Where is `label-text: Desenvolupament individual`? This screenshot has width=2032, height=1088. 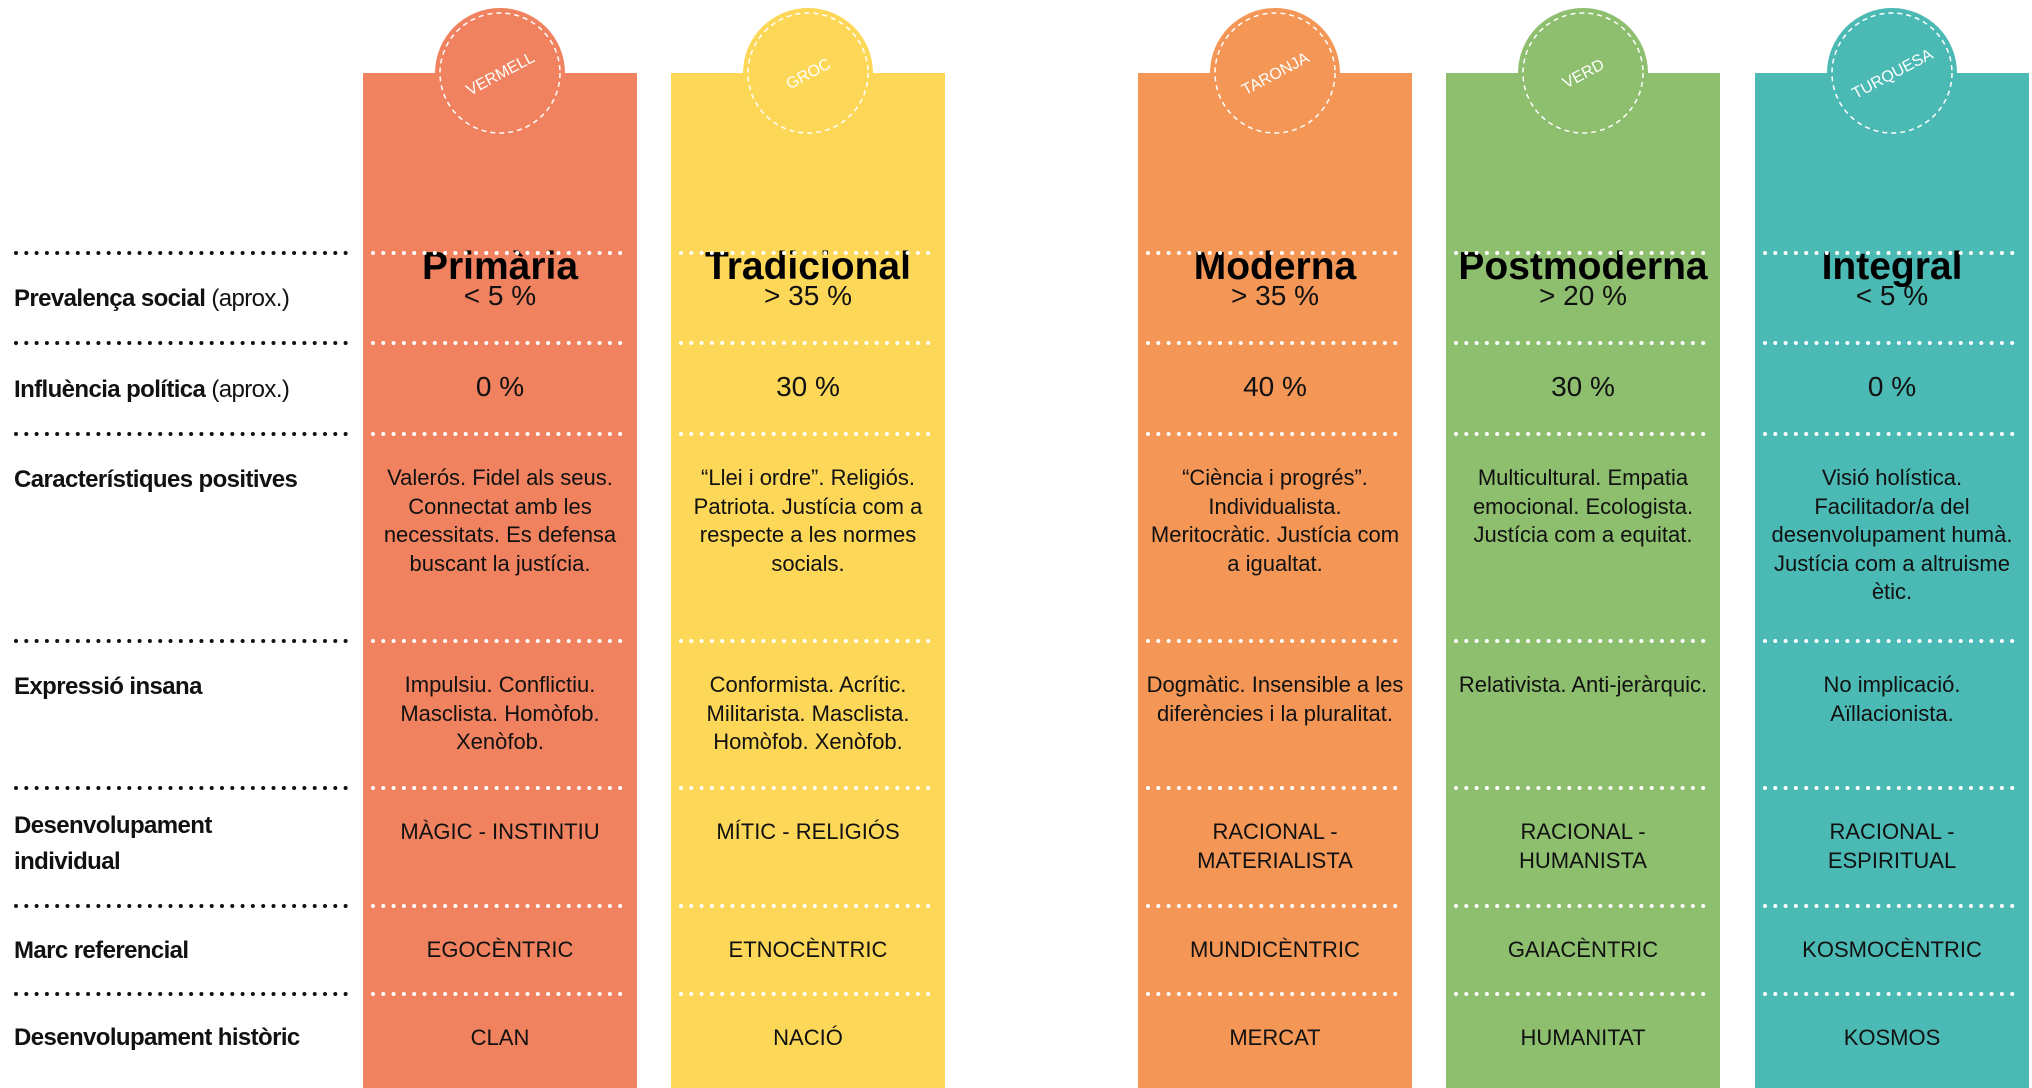 label-text: Desenvolupament individual is located at coordinates (113, 843).